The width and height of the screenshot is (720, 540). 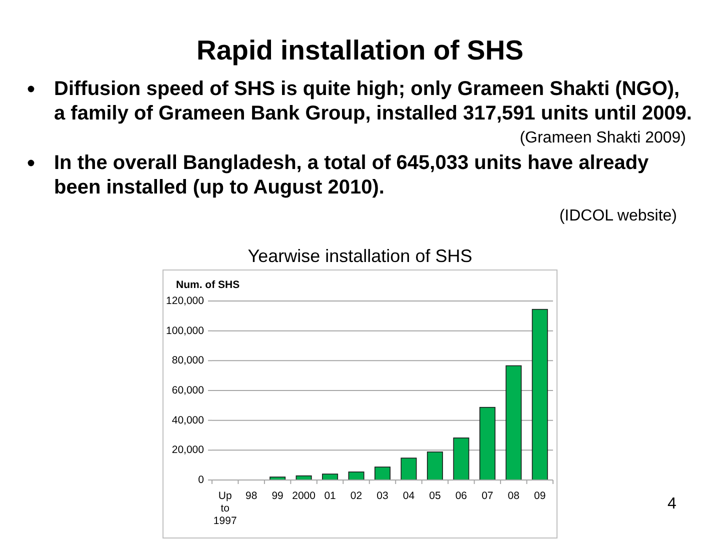 I want to click on x-tick-label: 03, so click(x=382, y=496).